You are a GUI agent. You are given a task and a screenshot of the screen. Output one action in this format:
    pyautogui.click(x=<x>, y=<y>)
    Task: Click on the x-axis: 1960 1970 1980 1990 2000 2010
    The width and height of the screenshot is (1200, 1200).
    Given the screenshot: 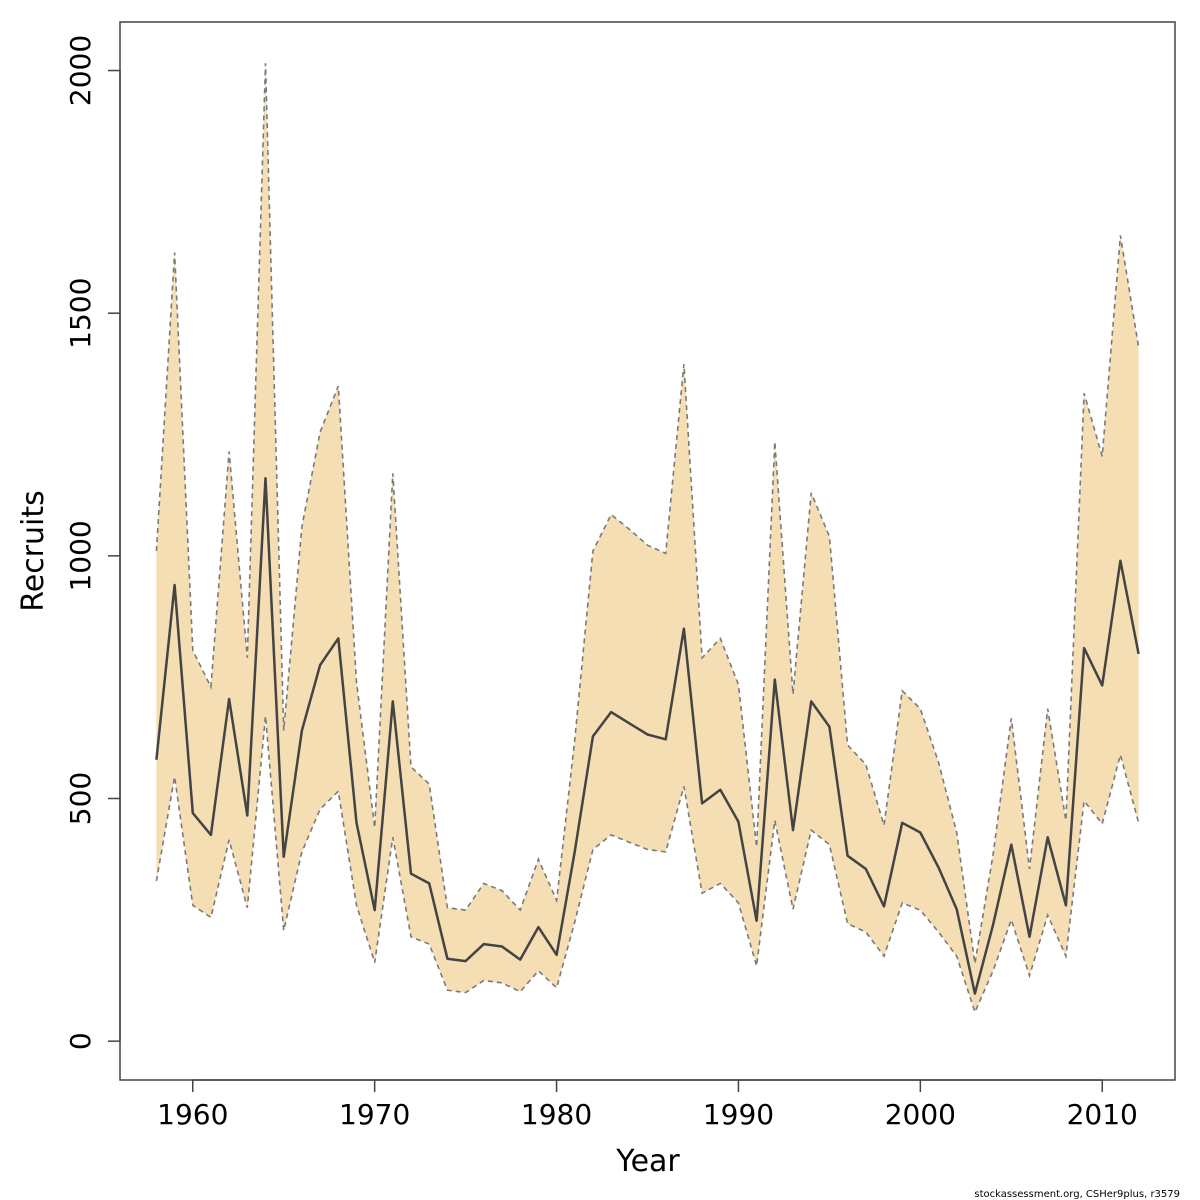 What is the action you would take?
    pyautogui.click(x=647, y=1105)
    